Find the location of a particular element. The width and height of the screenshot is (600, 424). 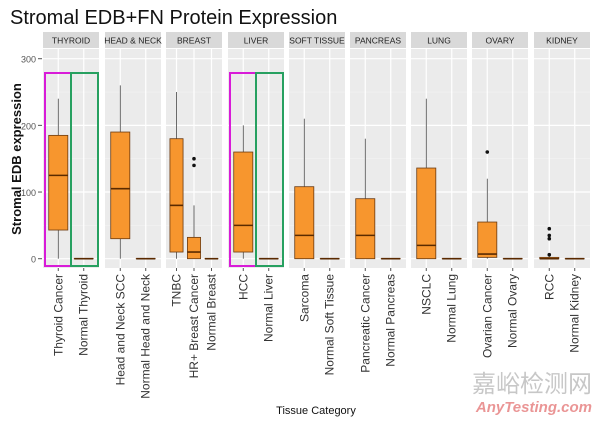

strip-label: SOFT TISSUE is located at coordinates (317, 41).